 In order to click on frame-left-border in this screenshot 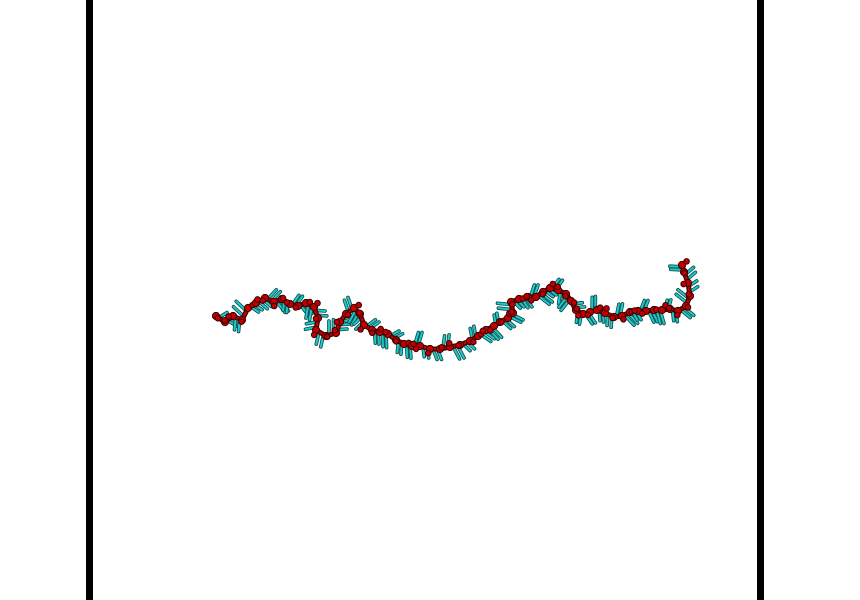, I will do `click(89, 300)`.